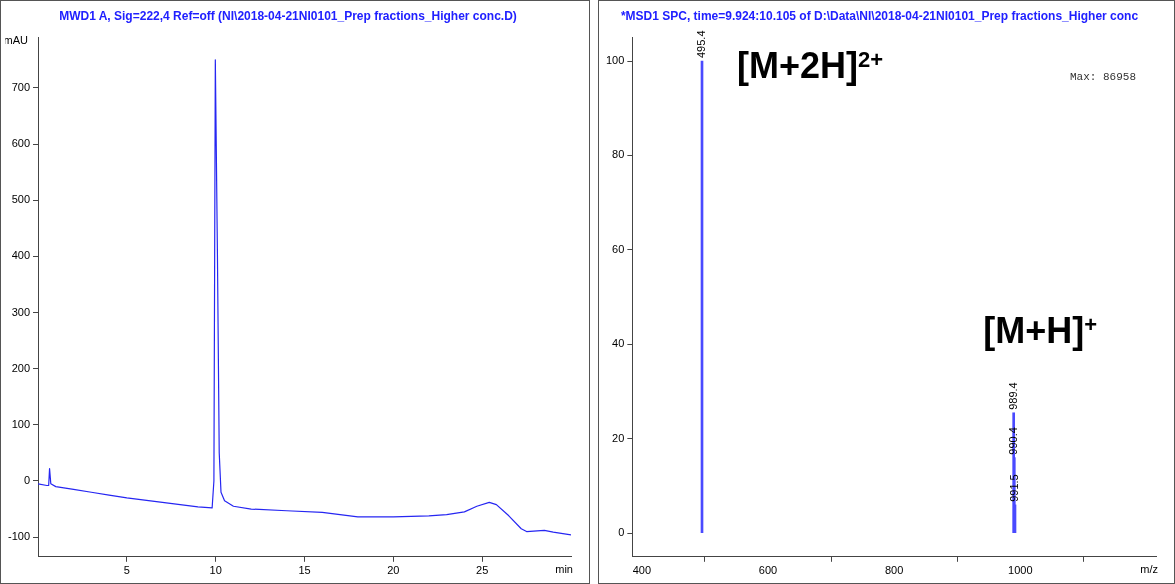 The height and width of the screenshot is (584, 1175). Describe the element at coordinates (1013, 441) in the screenshot. I see `annotation: 990.4` at that location.